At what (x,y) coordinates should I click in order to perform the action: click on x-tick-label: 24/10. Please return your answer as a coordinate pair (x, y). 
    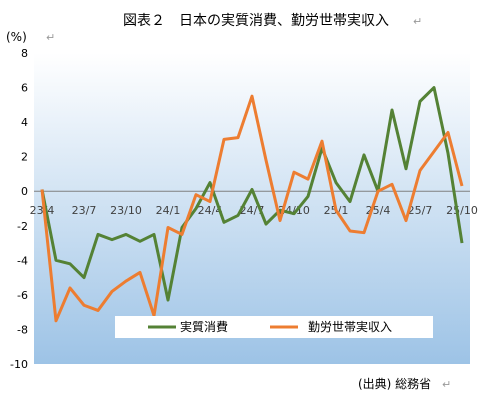
    Looking at the image, I should click on (294, 210).